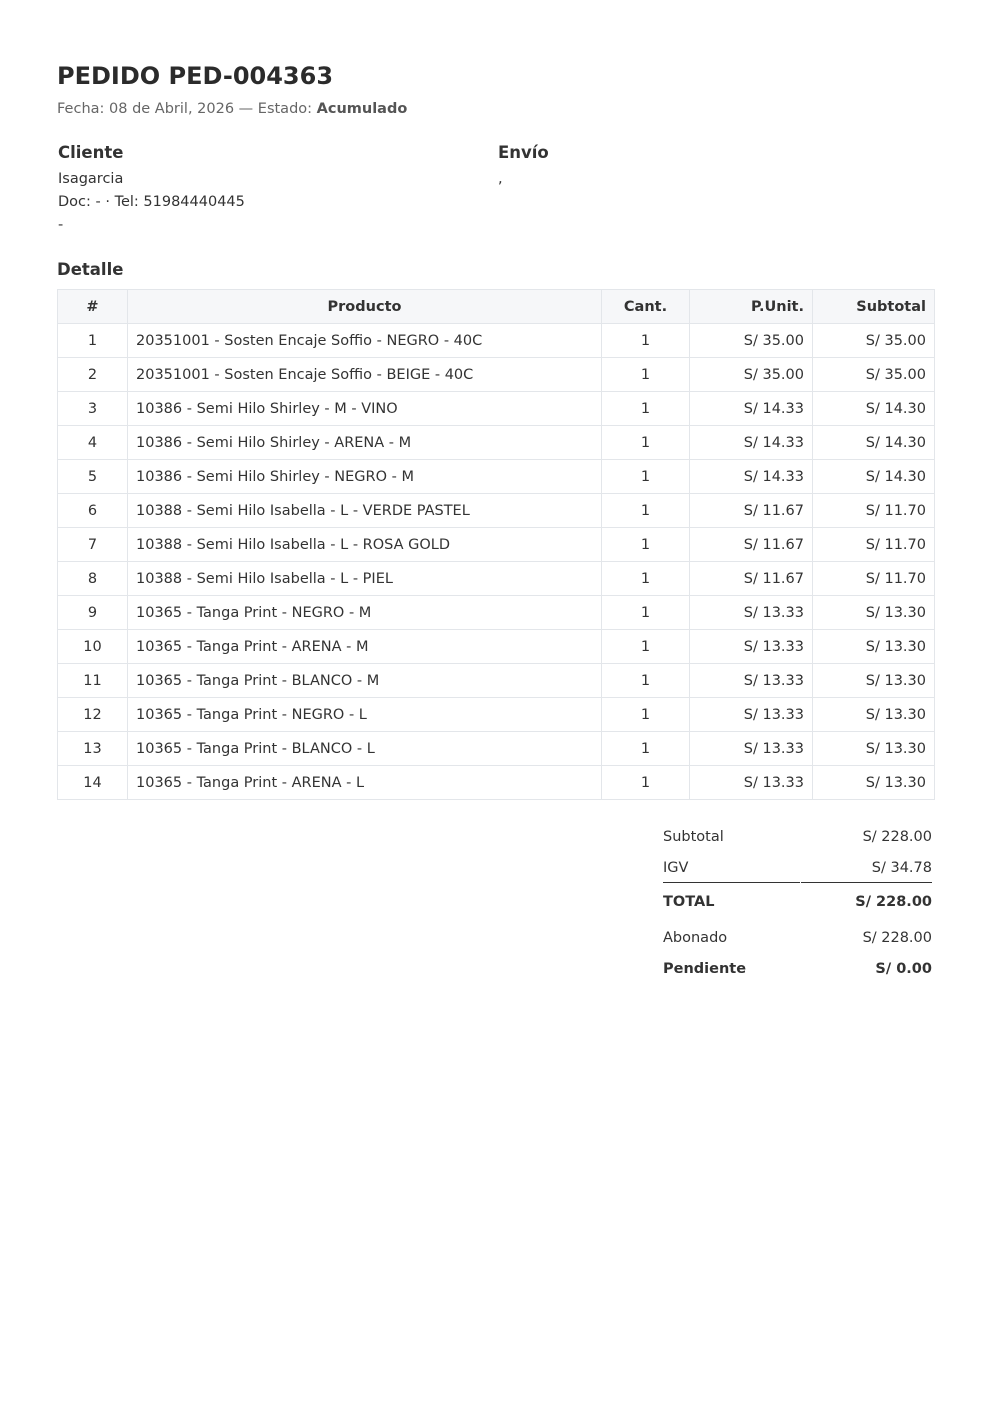  I want to click on cliente-heading: Cliente, so click(91, 152).